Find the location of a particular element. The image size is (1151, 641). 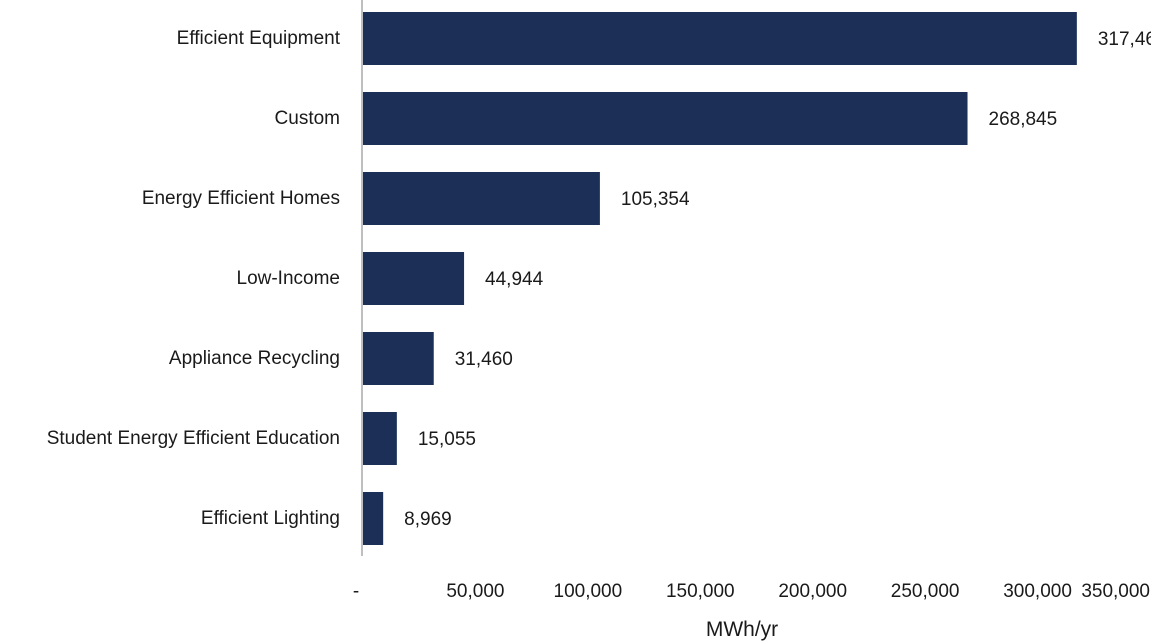

x-tick-label: 350,000 is located at coordinates (1115, 591).